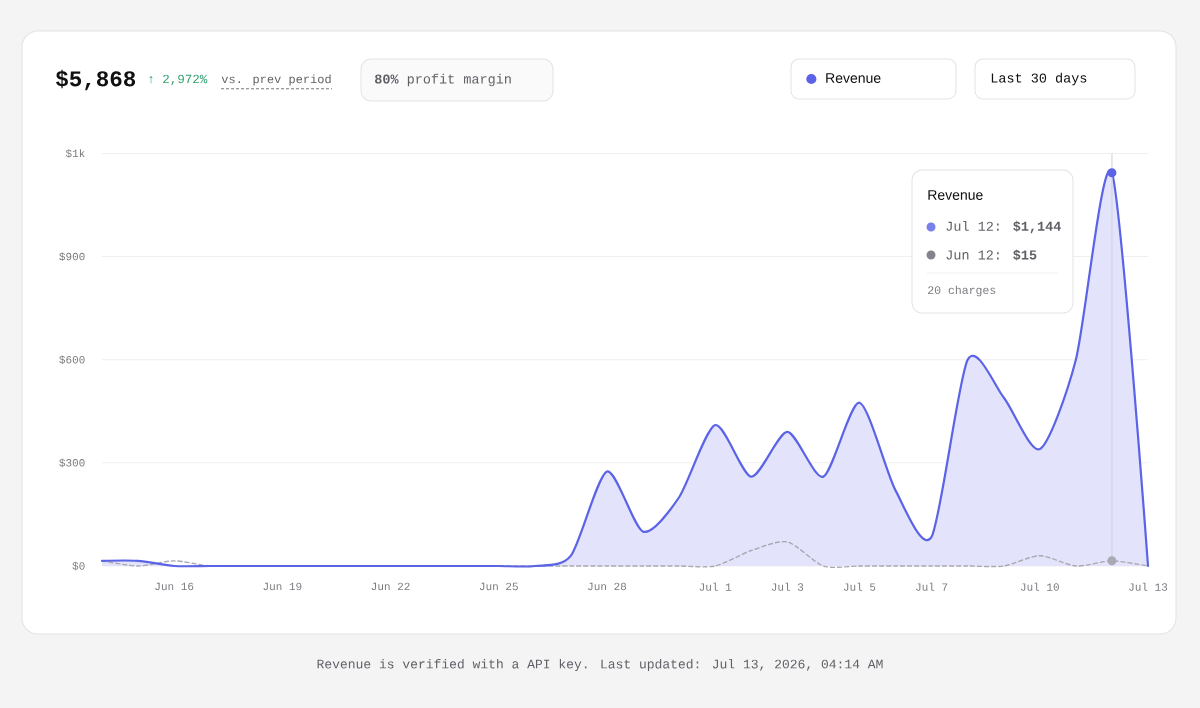  What do you see at coordinates (962, 291) in the screenshot?
I see `annotation: 20 charges` at bounding box center [962, 291].